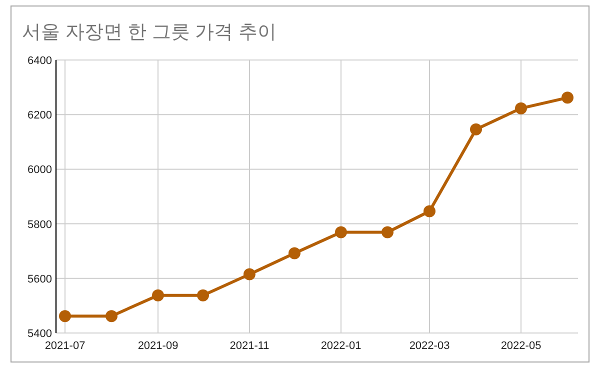 This screenshot has height=374, width=600. Describe the element at coordinates (158, 346) in the screenshot. I see `x-tick-label: 2021-09` at that location.